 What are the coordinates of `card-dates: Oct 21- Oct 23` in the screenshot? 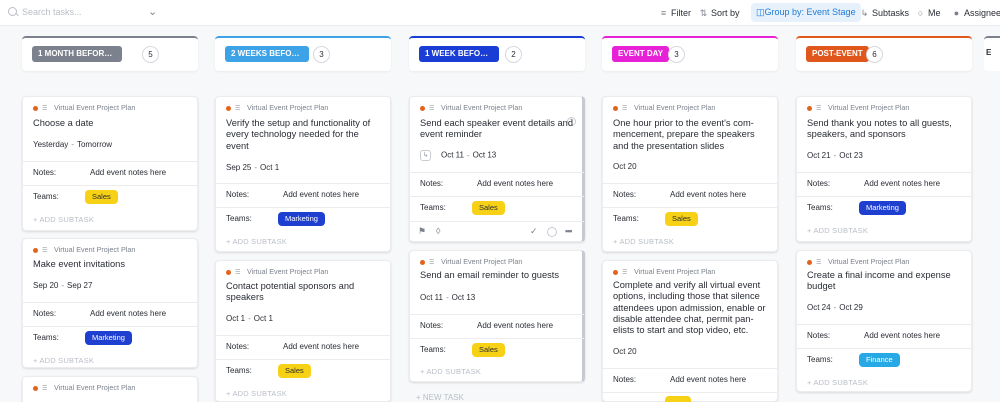 It's located at (835, 155).